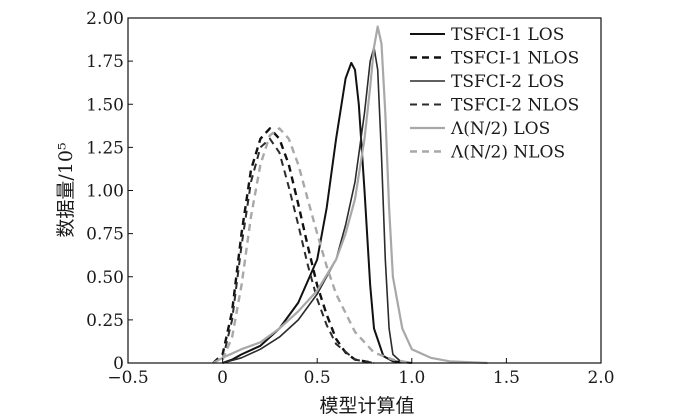 The height and width of the screenshot is (419, 700). Describe the element at coordinates (411, 378) in the screenshot. I see `x-tick-label: 1.0` at that location.